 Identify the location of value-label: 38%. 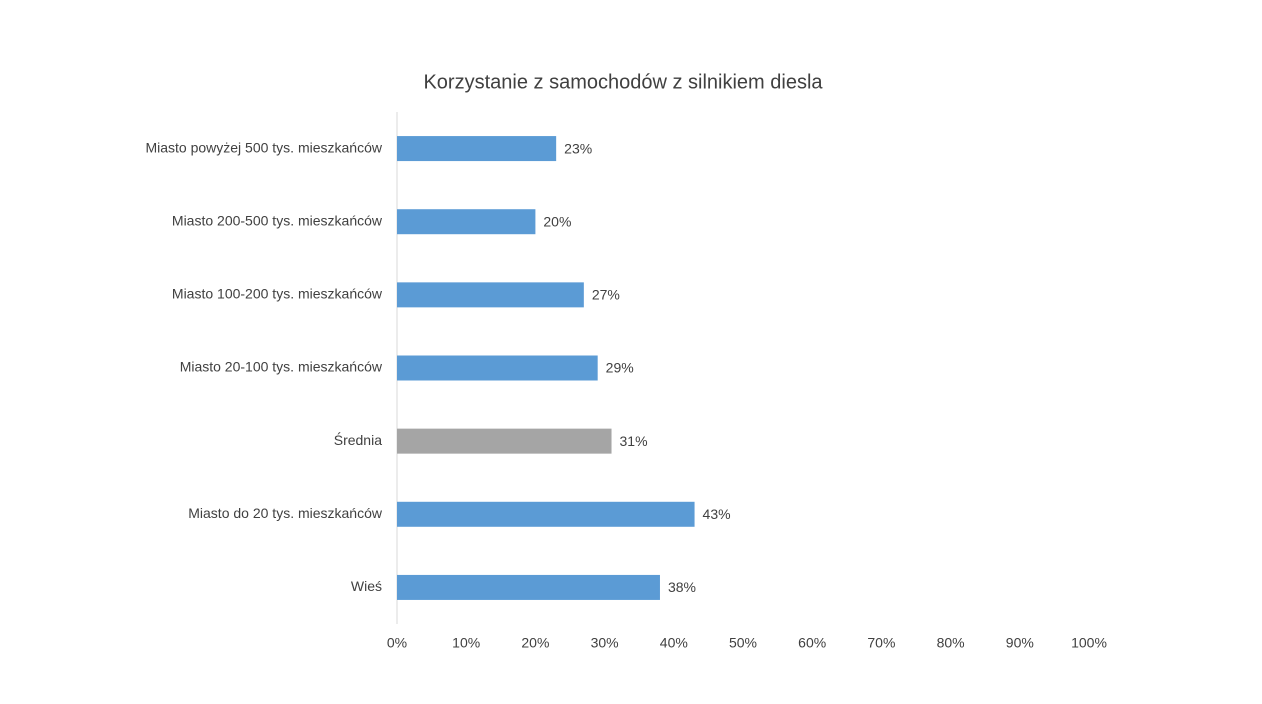
(682, 587).